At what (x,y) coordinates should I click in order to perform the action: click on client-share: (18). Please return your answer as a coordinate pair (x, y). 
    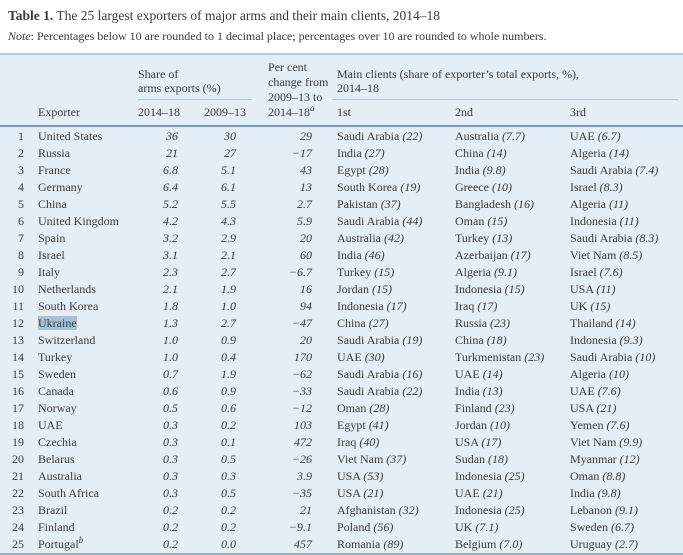
    Looking at the image, I should click on (498, 459).